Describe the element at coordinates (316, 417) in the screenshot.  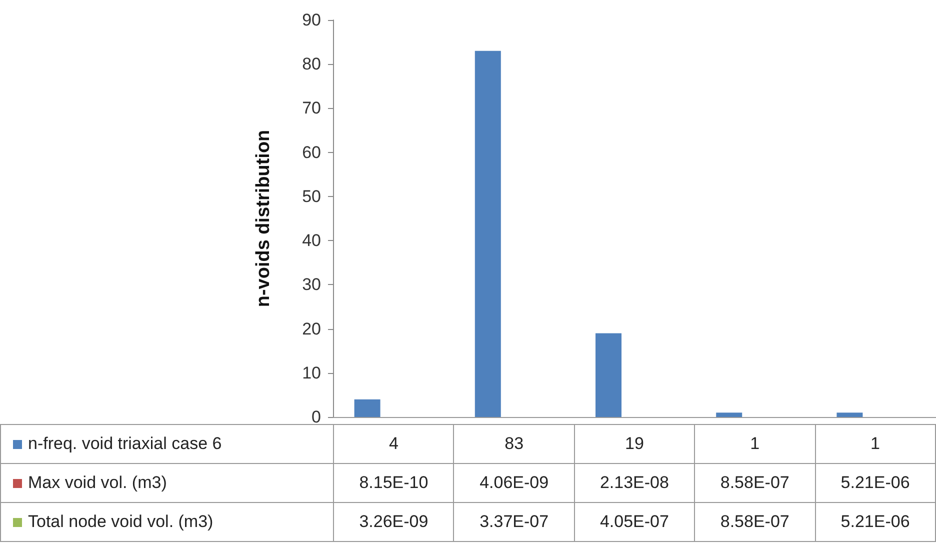
I see `y-tick-label: 0` at that location.